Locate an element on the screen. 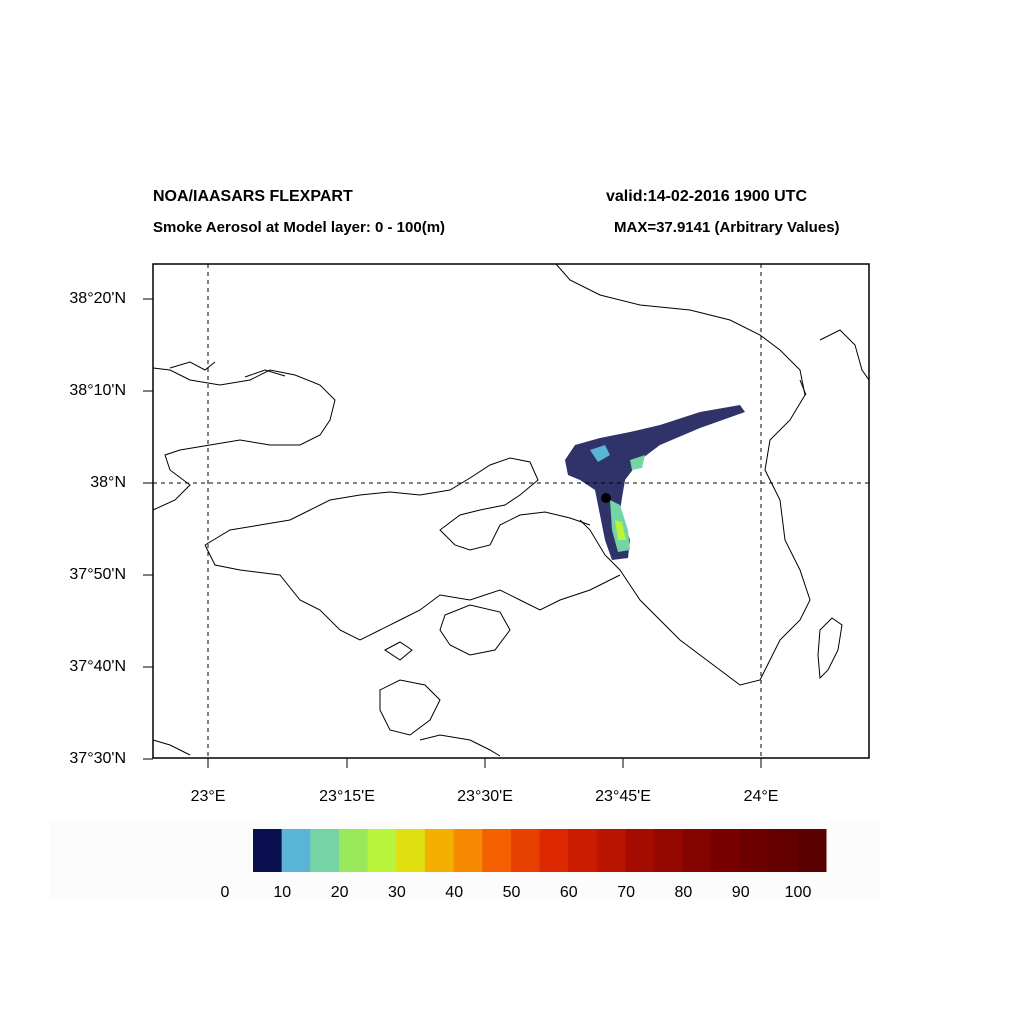 The width and height of the screenshot is (1024, 1029). colorbar-label: 80 is located at coordinates (684, 892).